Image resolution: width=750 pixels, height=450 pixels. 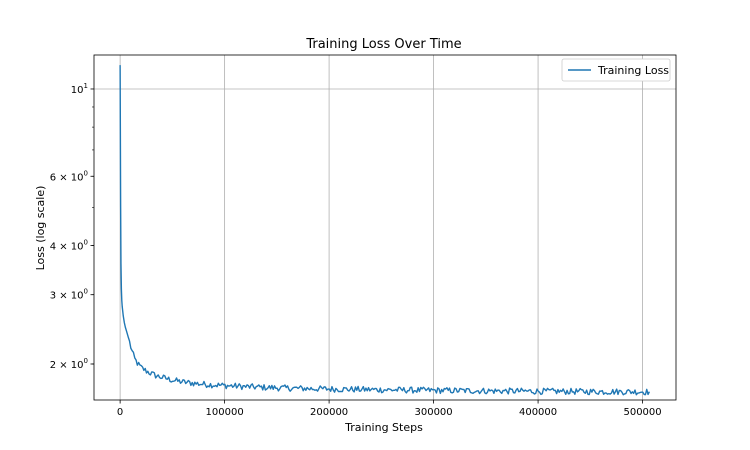 What do you see at coordinates (383, 427) in the screenshot?
I see `x-axis-label: Training Steps` at bounding box center [383, 427].